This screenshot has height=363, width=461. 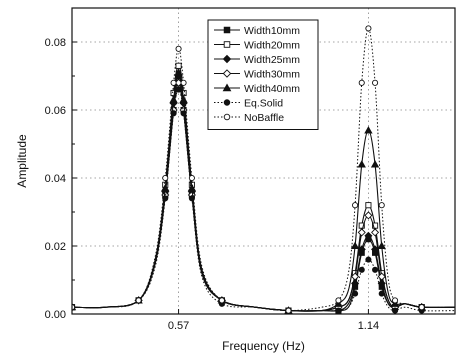 I want to click on legend-item: Width30mm, so click(x=257, y=75).